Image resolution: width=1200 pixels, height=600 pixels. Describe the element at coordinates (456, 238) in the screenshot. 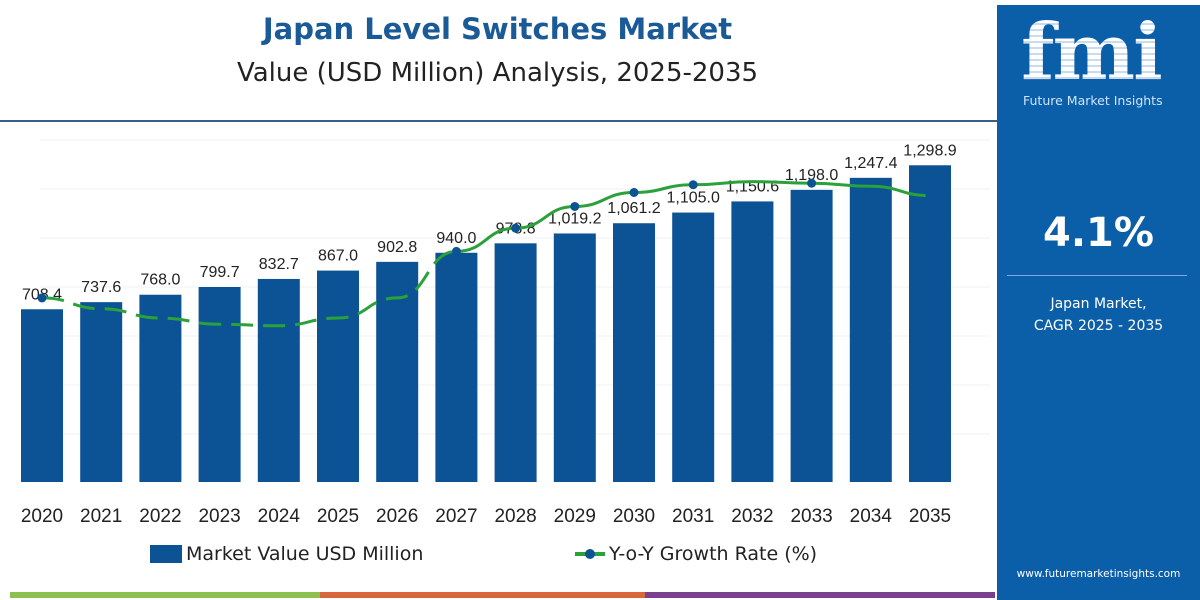

I see `data-label-2027: 940.0` at that location.